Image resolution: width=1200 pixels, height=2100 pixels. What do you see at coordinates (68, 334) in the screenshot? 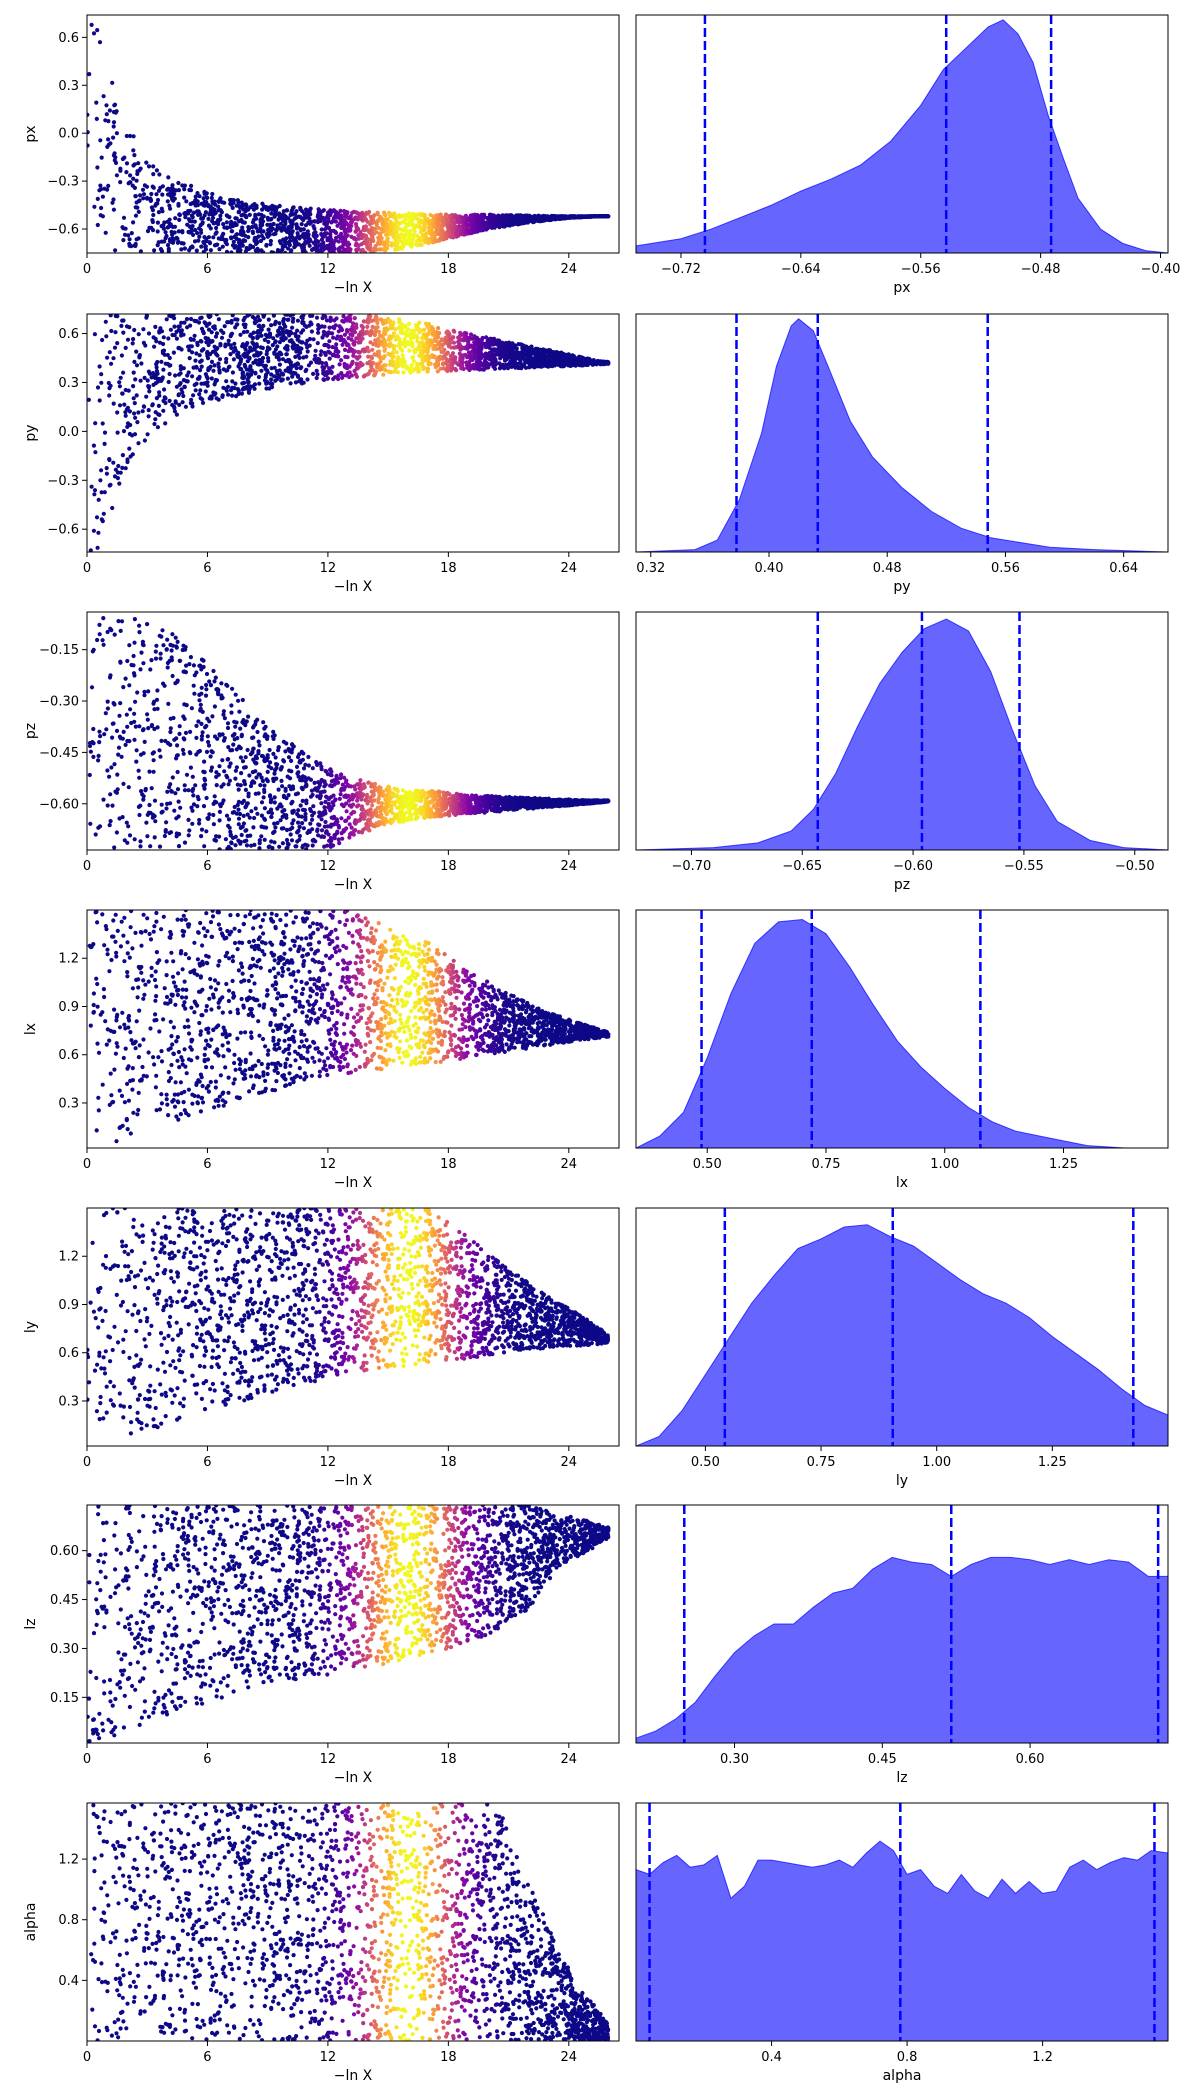
I see `y-tick-label: 0.6` at bounding box center [68, 334].